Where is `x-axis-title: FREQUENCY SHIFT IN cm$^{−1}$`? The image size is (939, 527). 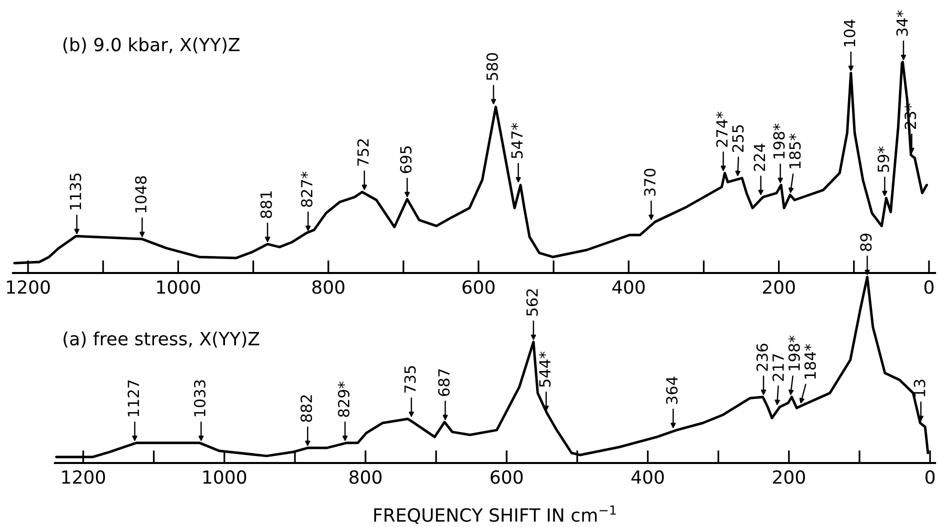 x-axis-title: FREQUENCY SHIFT IN cm$^{−1}$ is located at coordinates (495, 514).